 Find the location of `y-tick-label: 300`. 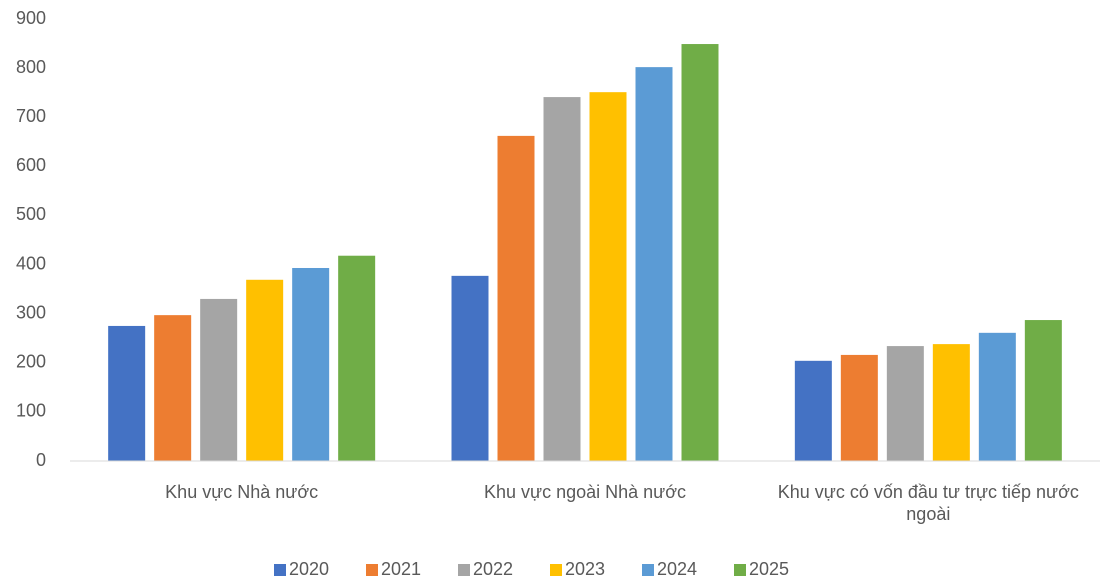

y-tick-label: 300 is located at coordinates (31, 312).